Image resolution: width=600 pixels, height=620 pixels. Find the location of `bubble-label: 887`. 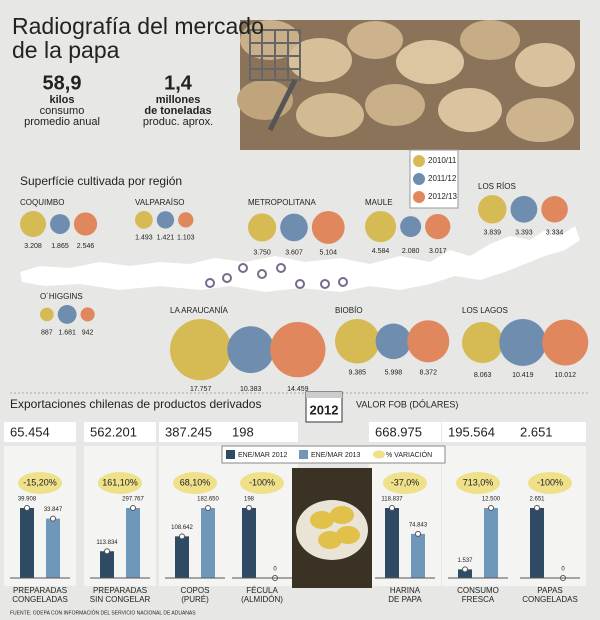

bubble-label: 887 is located at coordinates (47, 333).